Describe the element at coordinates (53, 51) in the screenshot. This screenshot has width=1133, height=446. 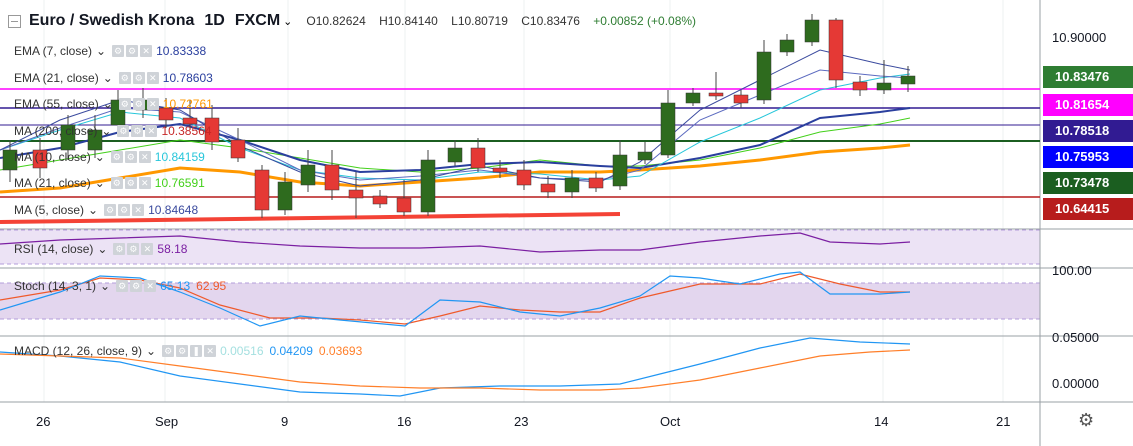
I see `indicator-name: EMA (7, close)` at that location.